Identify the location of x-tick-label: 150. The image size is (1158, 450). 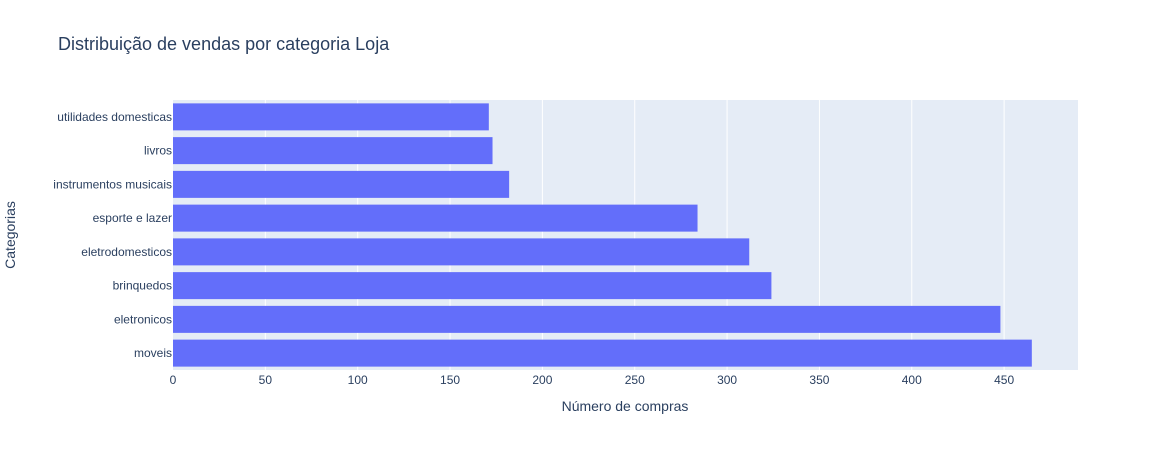
(450, 380).